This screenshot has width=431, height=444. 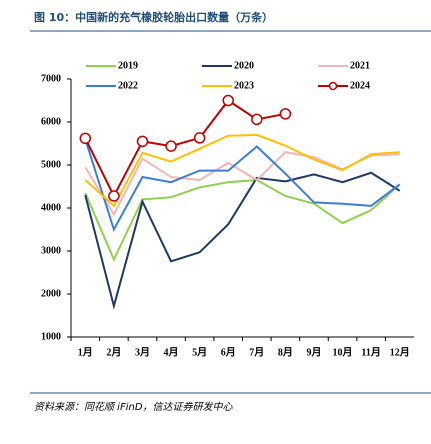 What do you see at coordinates (128, 65) in the screenshot?
I see `legend-label: 2019` at bounding box center [128, 65].